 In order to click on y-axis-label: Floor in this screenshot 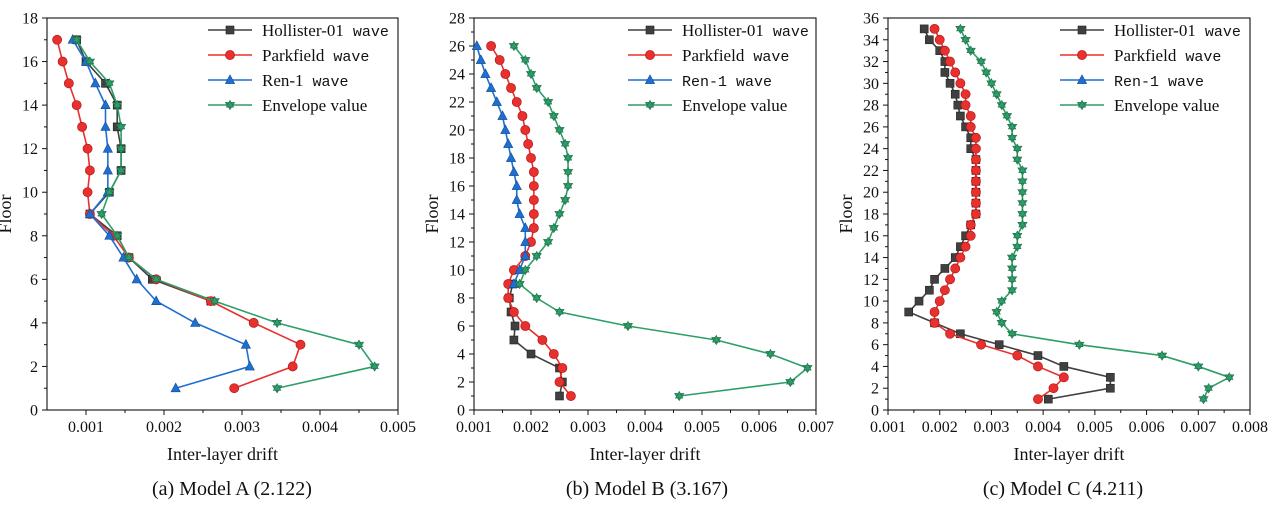, I will do `click(7, 213)`.